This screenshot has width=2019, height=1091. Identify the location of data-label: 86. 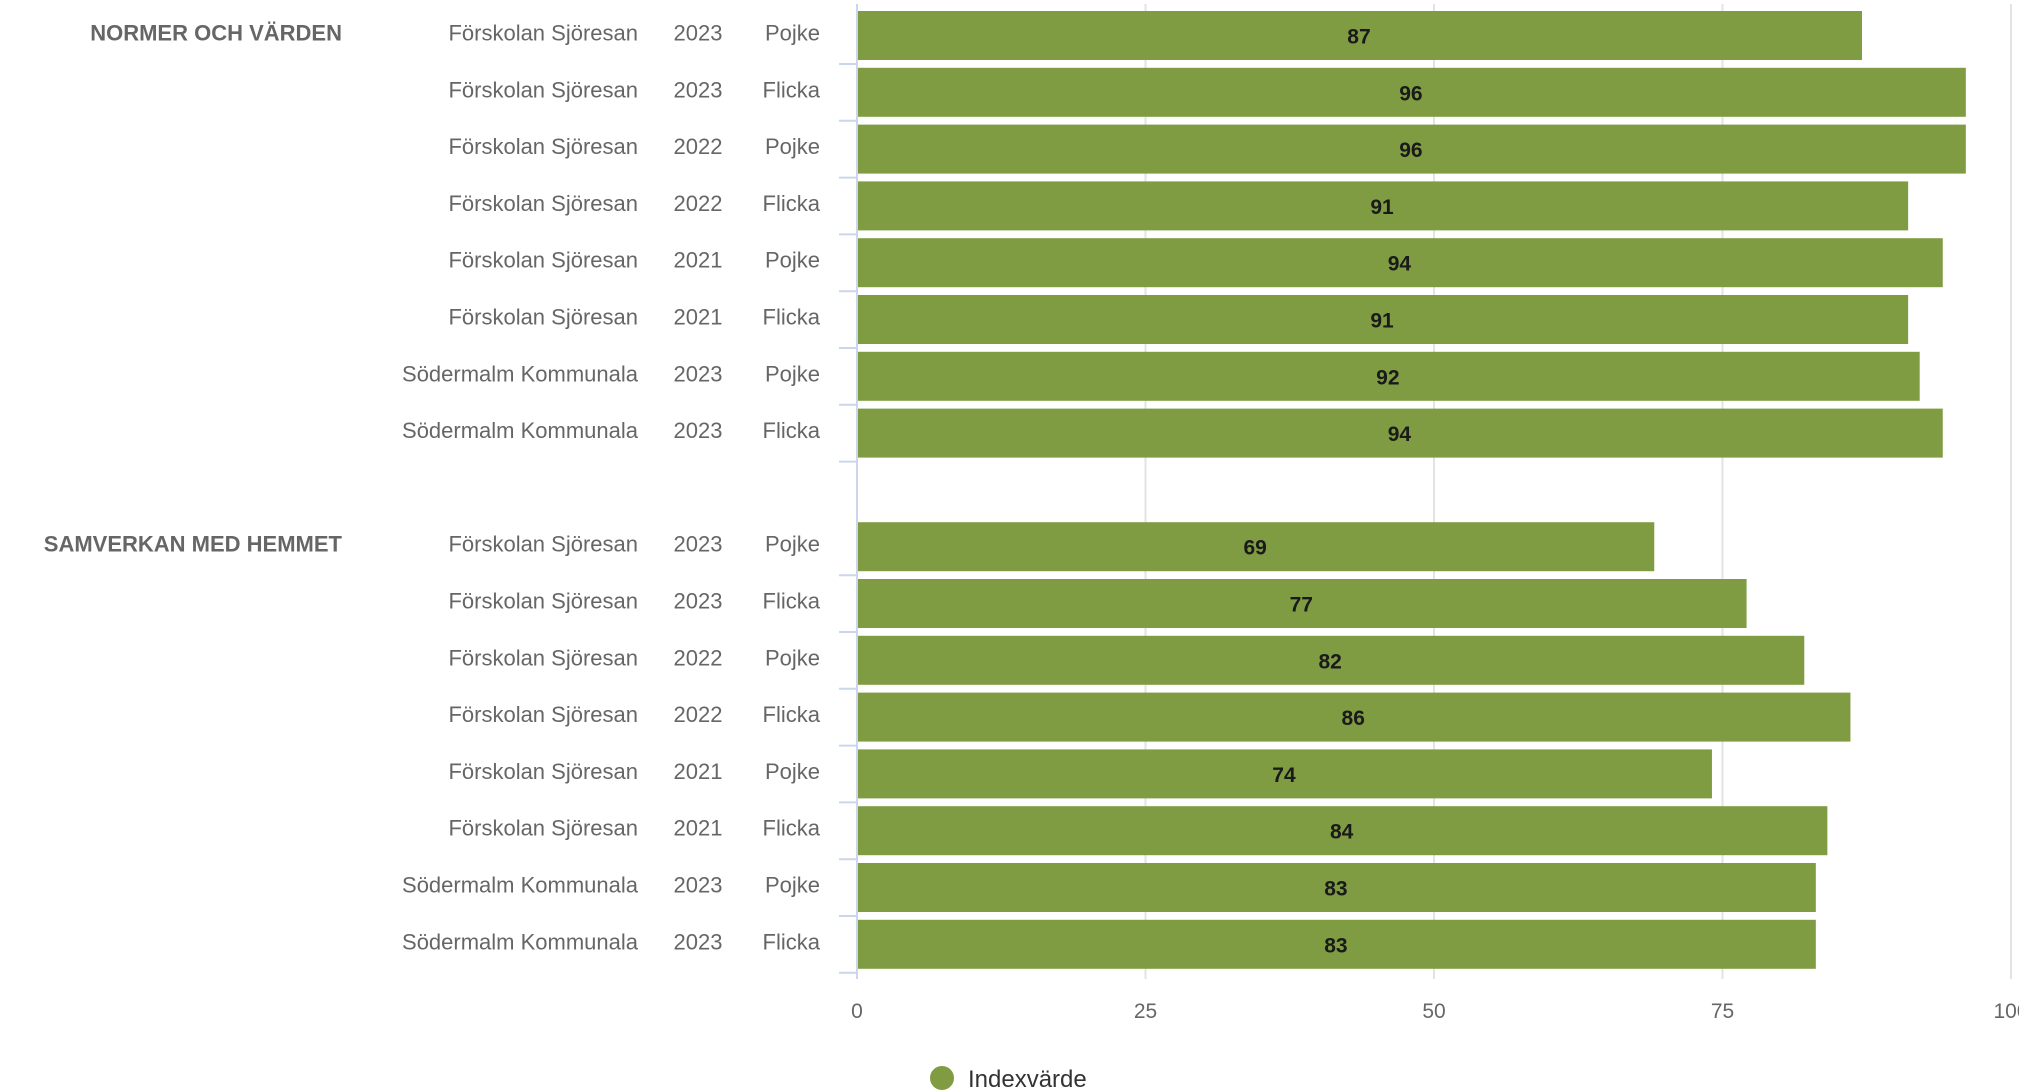
(1353, 718).